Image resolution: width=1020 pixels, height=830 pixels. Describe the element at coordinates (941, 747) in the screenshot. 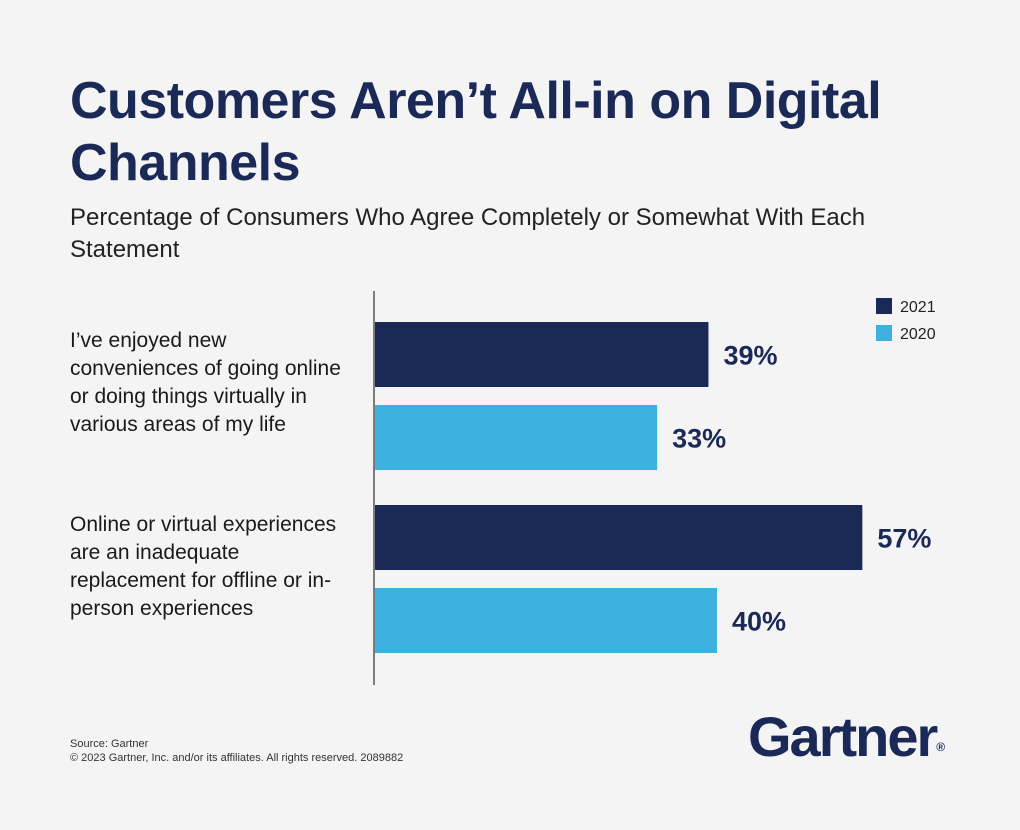

I see `registered-mark: ®` at that location.